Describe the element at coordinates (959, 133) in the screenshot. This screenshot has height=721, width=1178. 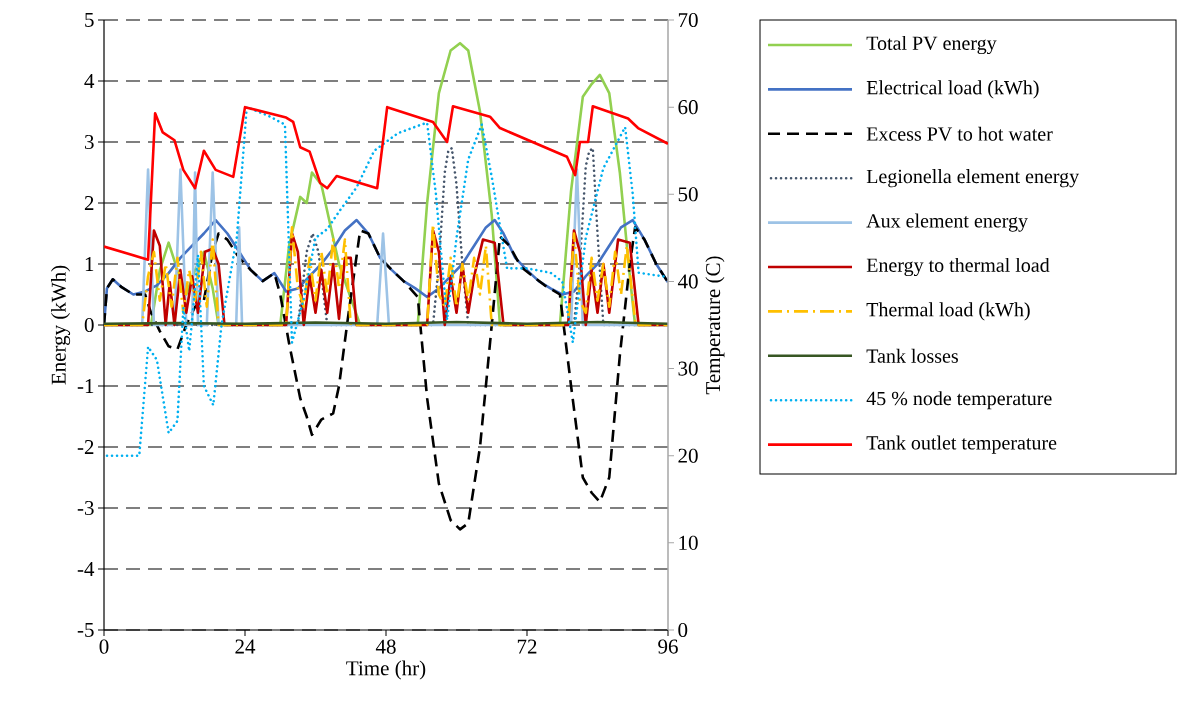
I see `legend-label: Excess PV to hot water` at that location.